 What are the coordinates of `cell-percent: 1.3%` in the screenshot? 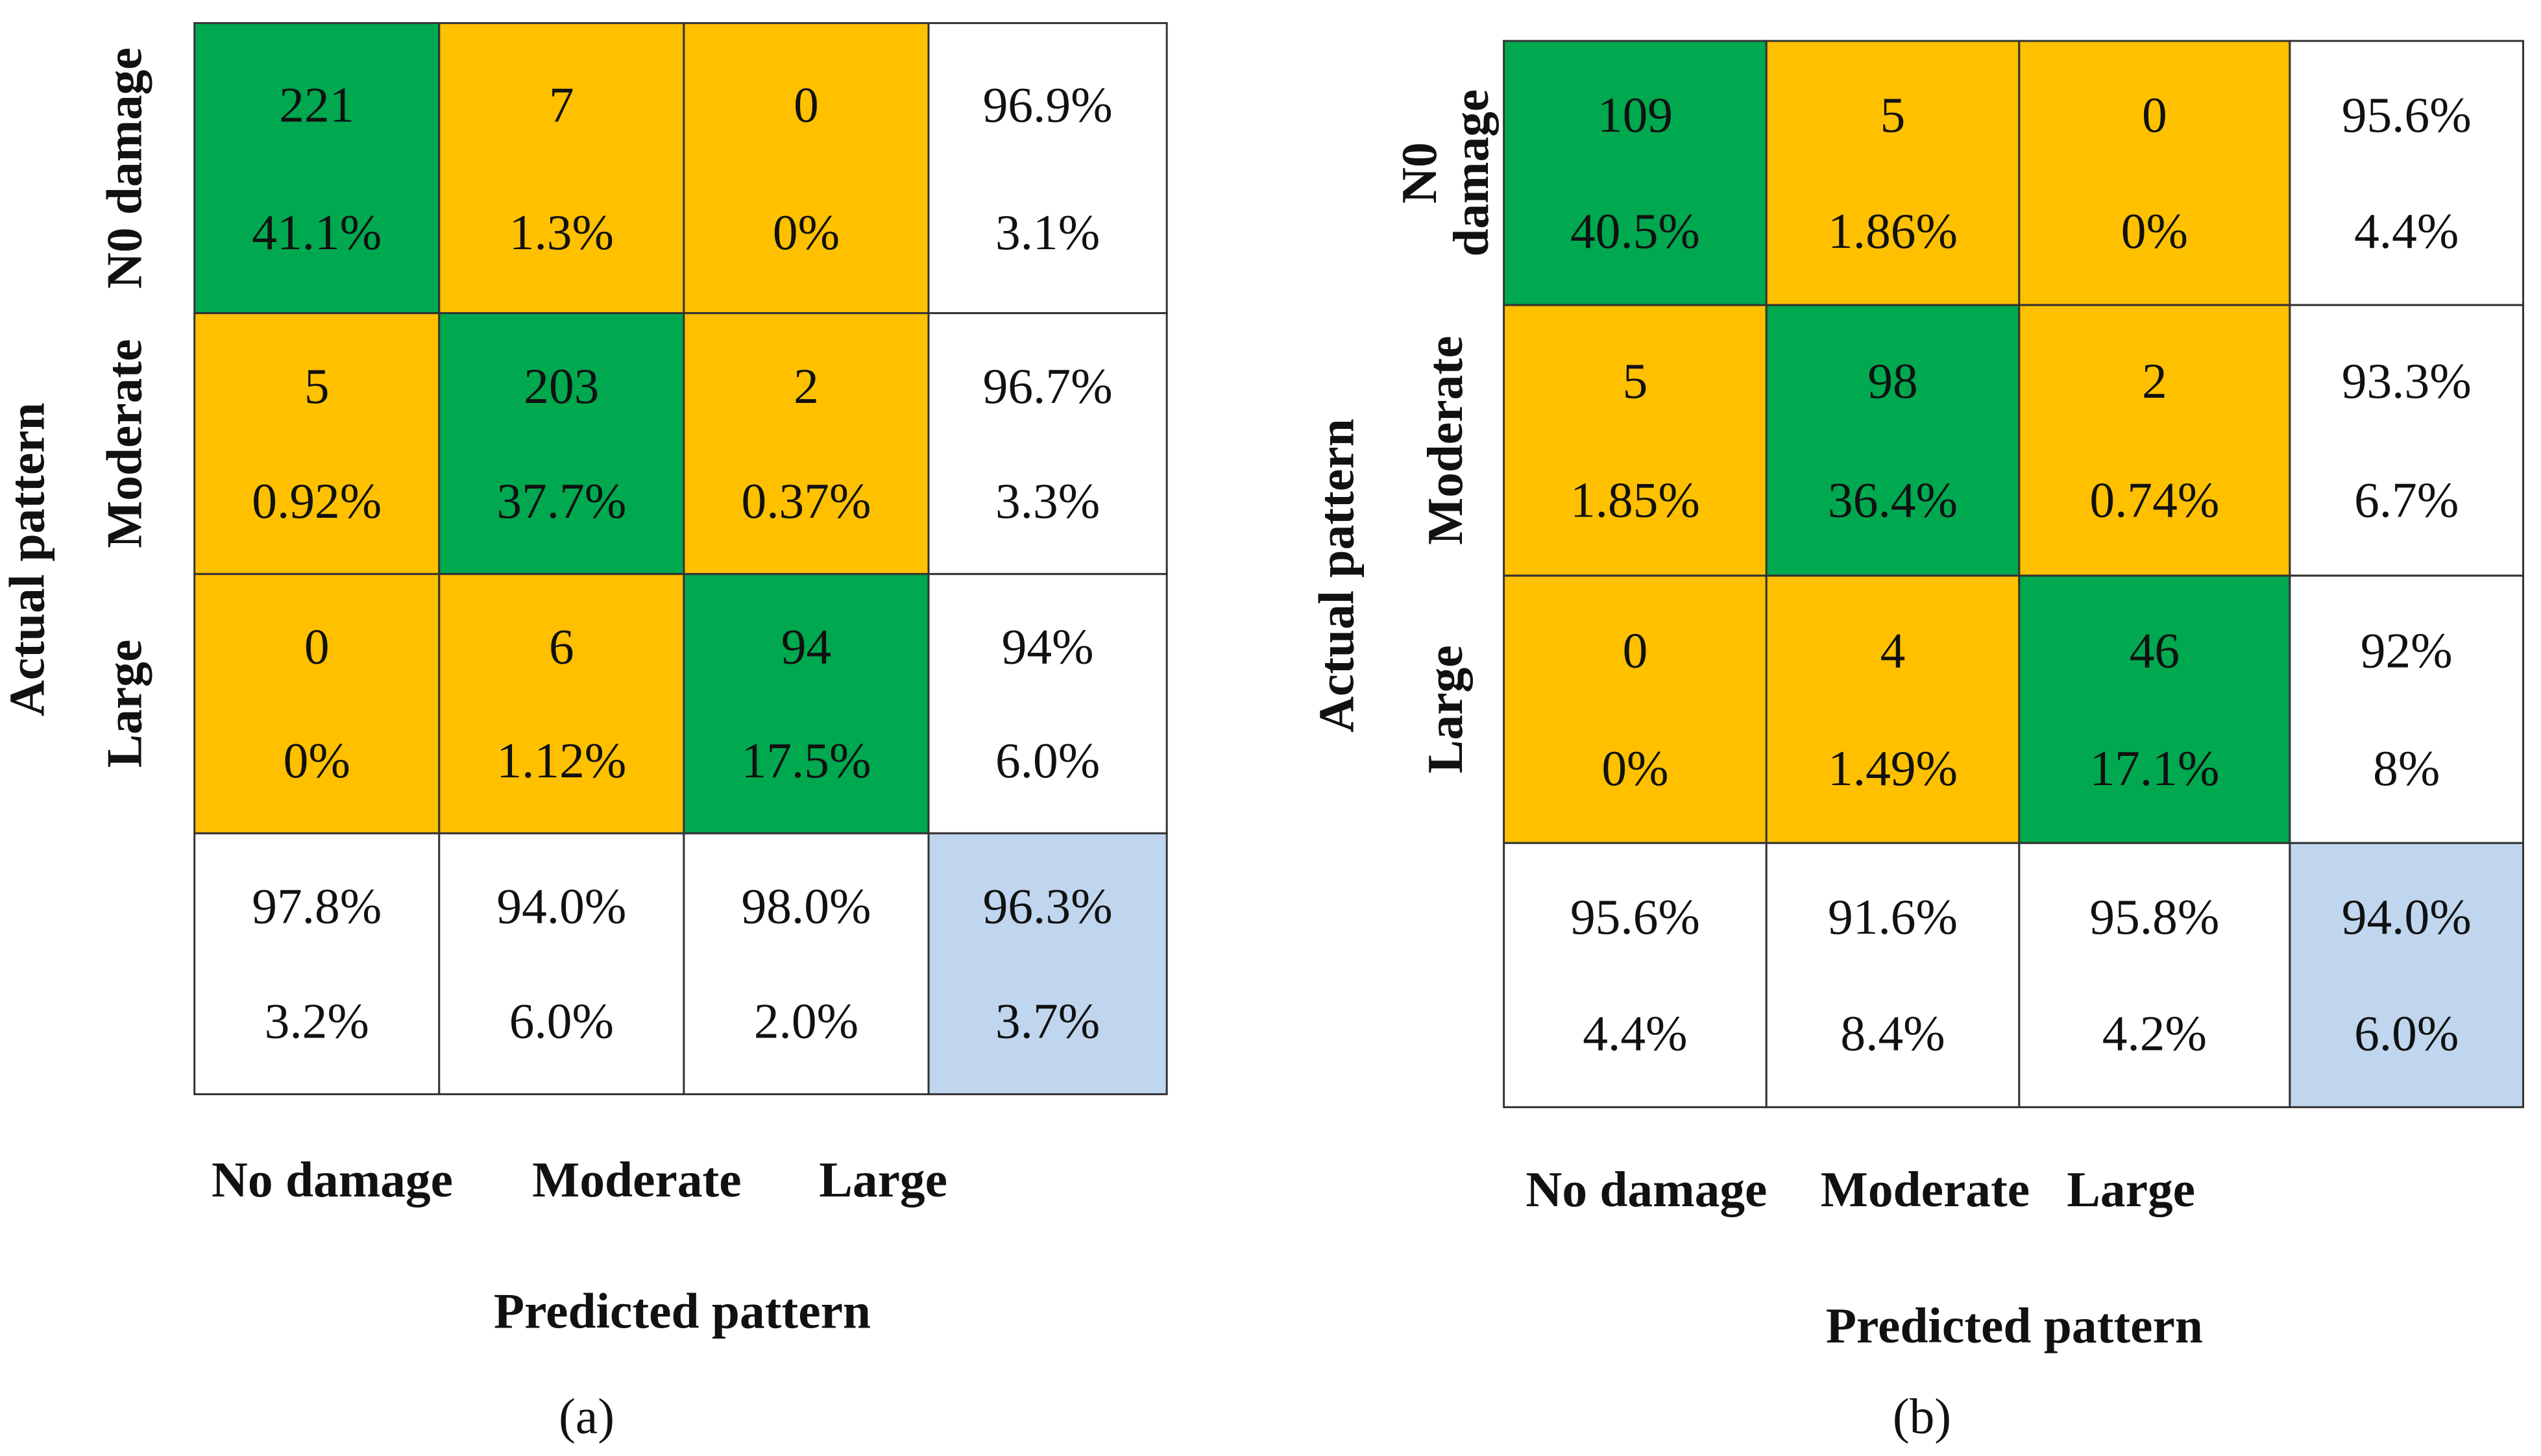 It's located at (561, 232).